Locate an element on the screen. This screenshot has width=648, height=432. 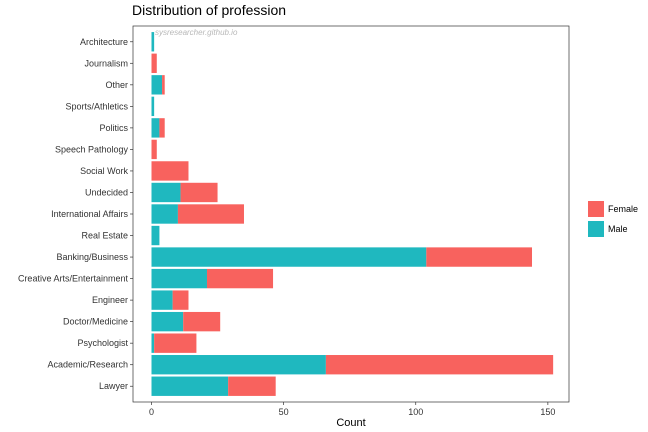
y-tick-label: Journalism is located at coordinates (106, 63).